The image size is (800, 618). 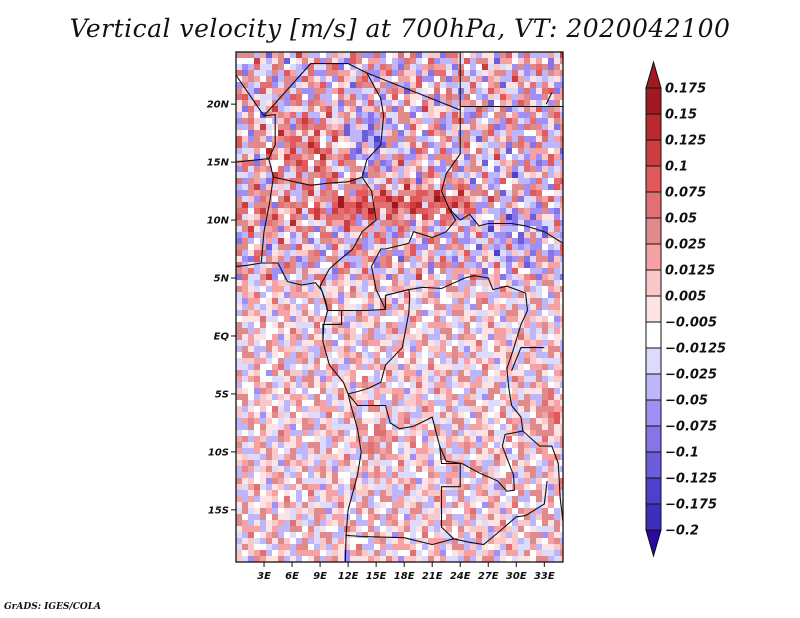 What do you see at coordinates (653, 74) in the screenshot?
I see `colorbar-top-arrow` at bounding box center [653, 74].